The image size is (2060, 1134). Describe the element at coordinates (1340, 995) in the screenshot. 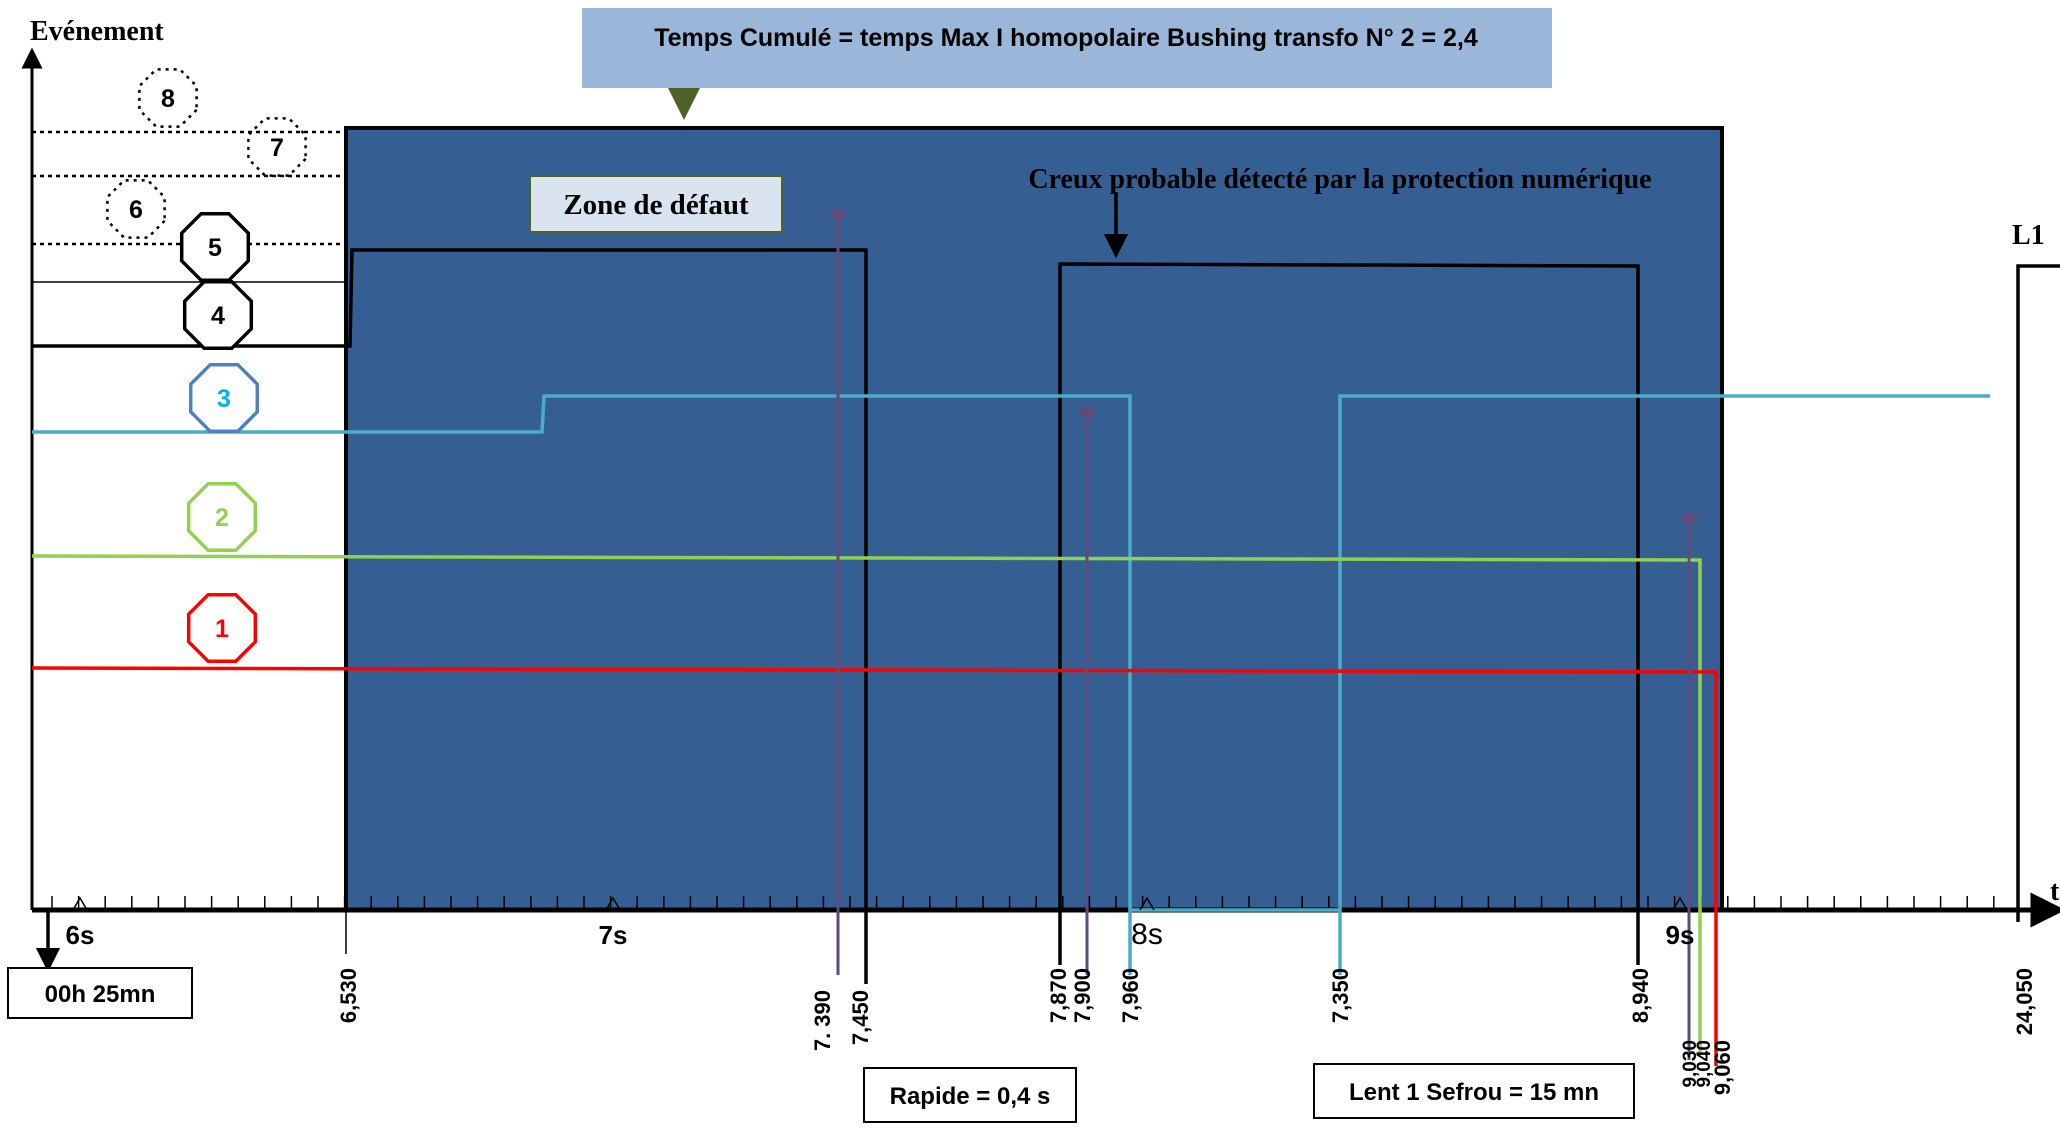

I see `time-label: 7,350` at that location.